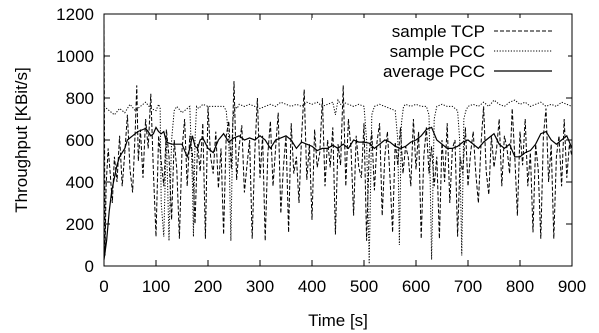  I want to click on y-tick-label-1000: 1000, so click(75, 56).